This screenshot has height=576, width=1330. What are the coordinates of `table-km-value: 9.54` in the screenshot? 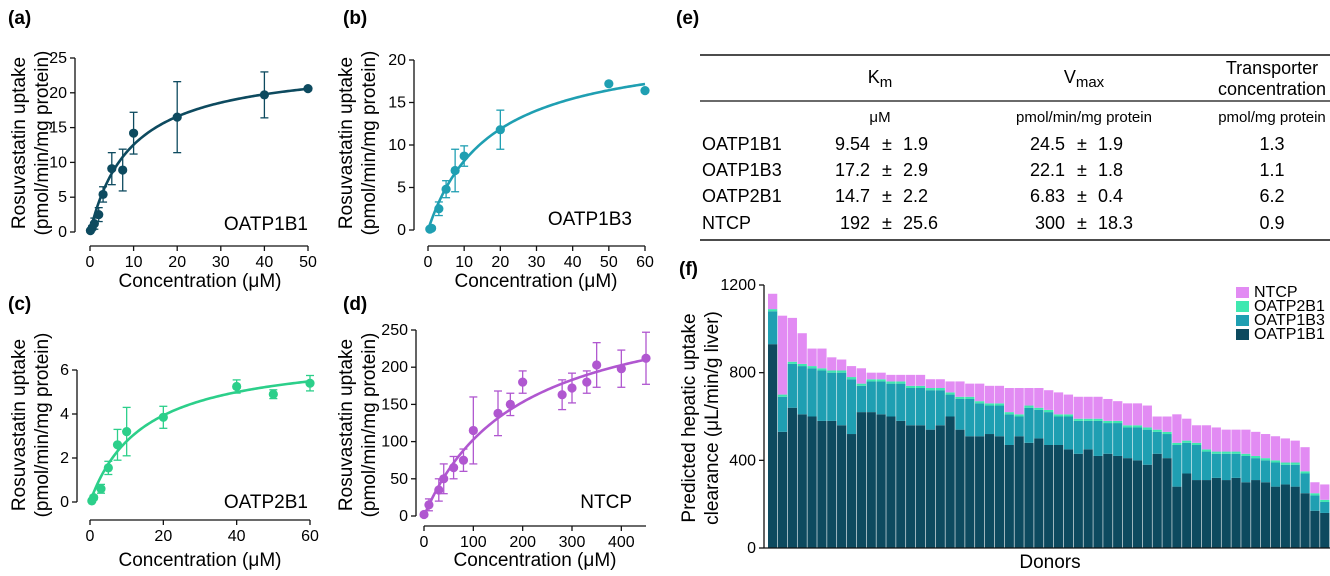 It's located at (852, 144).